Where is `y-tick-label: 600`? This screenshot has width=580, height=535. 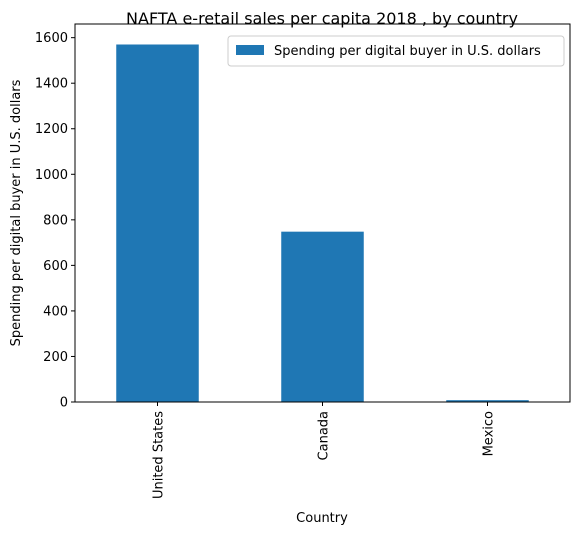
y-tick-label: 600 is located at coordinates (55, 266).